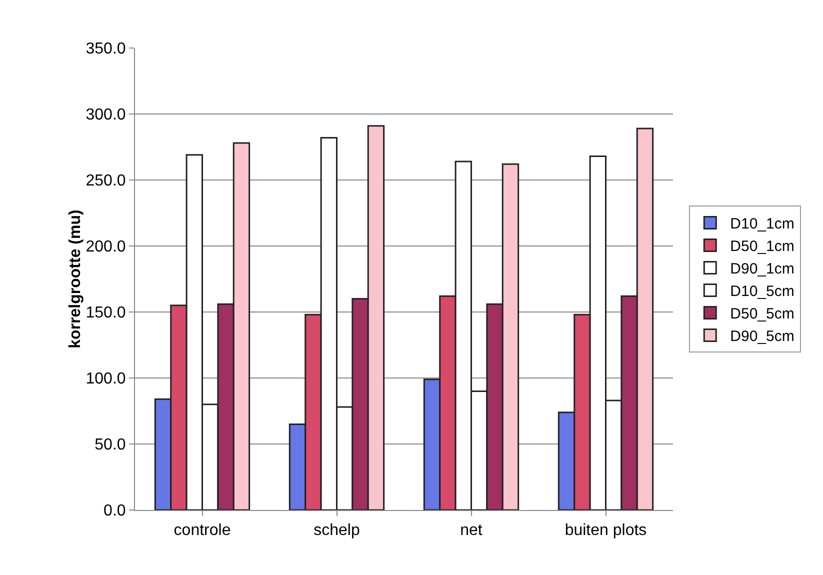  Describe the element at coordinates (762, 337) in the screenshot. I see `legend-label: D90_5cm` at that location.